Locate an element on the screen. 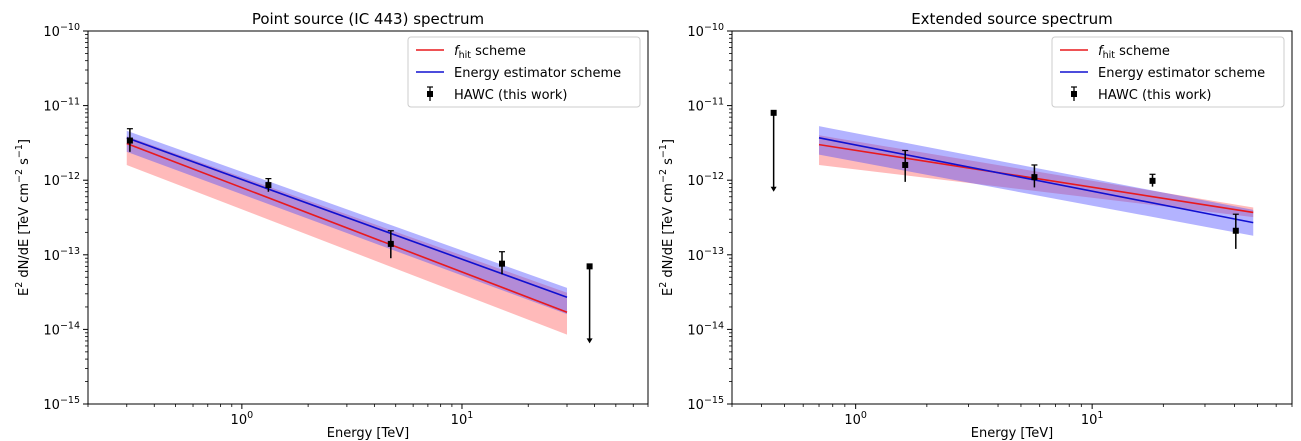 The height and width of the screenshot is (441, 1301). chart-title: Extended source spectrum is located at coordinates (1012, 19).